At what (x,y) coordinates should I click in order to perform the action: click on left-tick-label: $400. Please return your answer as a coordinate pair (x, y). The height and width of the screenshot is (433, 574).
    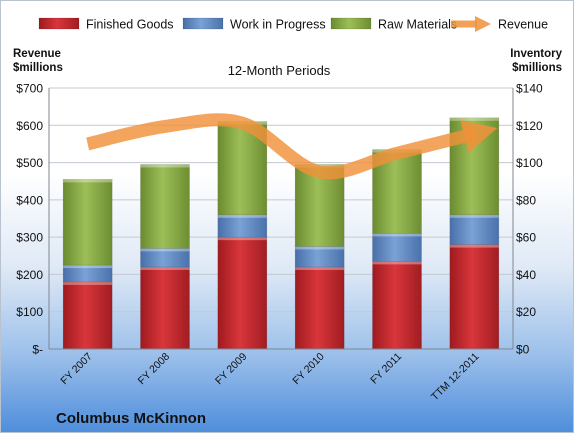
    Looking at the image, I should click on (29, 200).